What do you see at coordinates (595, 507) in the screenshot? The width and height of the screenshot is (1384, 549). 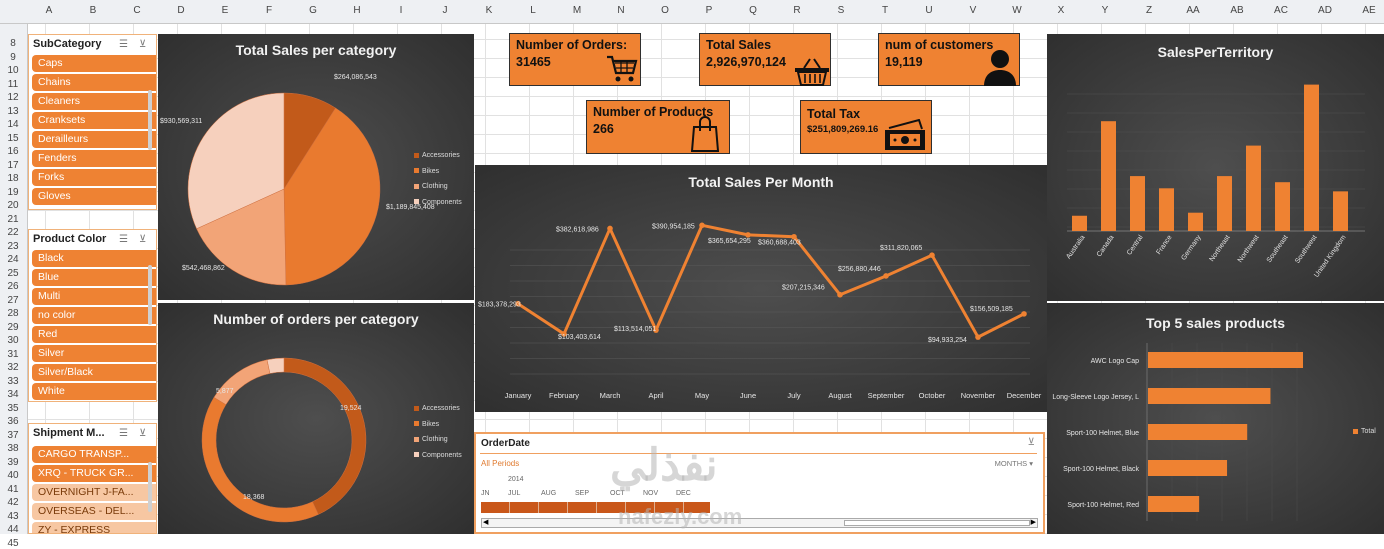 I see `timeline-selection-bar` at bounding box center [595, 507].